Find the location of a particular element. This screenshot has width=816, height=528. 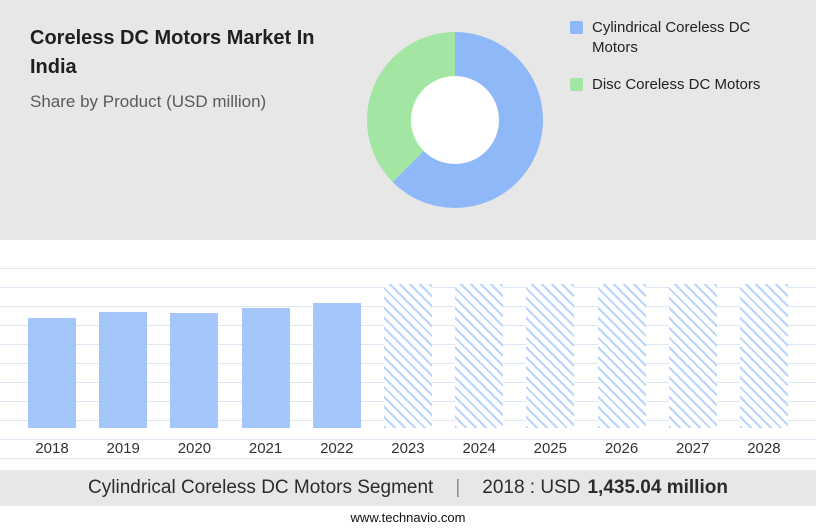

bar-2019 is located at coordinates (123, 370).